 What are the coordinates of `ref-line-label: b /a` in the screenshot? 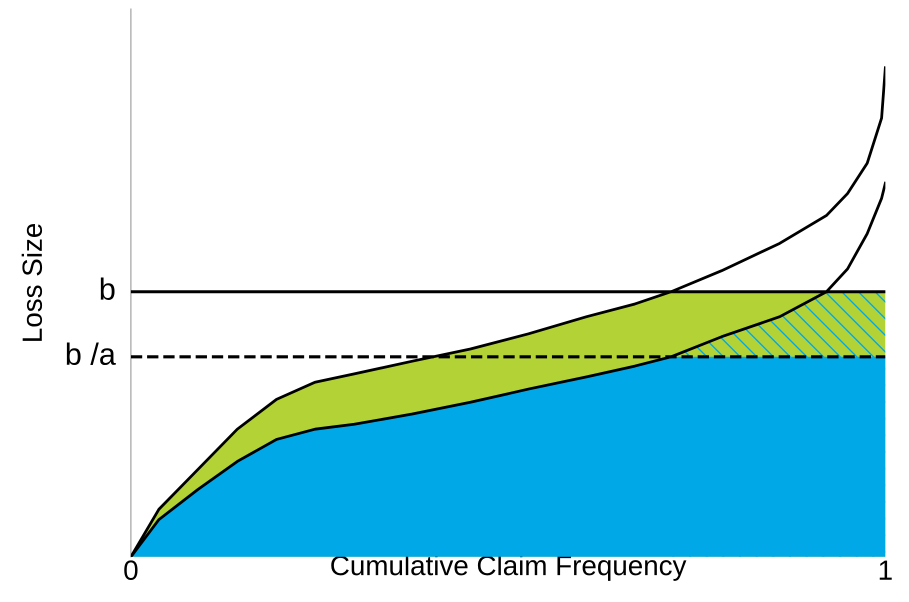 It's located at (91, 353).